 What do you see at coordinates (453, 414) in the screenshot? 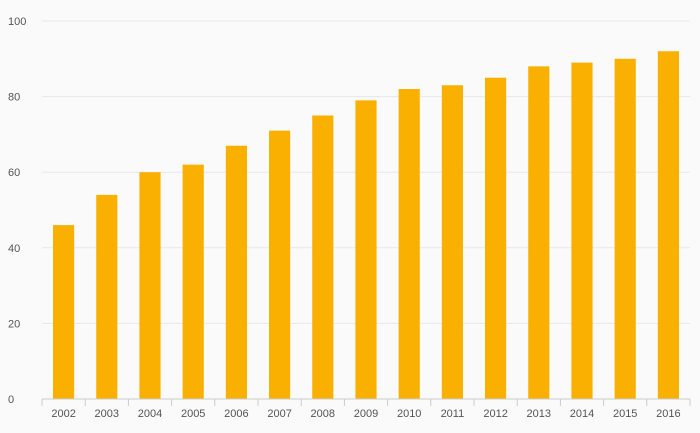
I see `x-tick-label: 2011` at bounding box center [453, 414].